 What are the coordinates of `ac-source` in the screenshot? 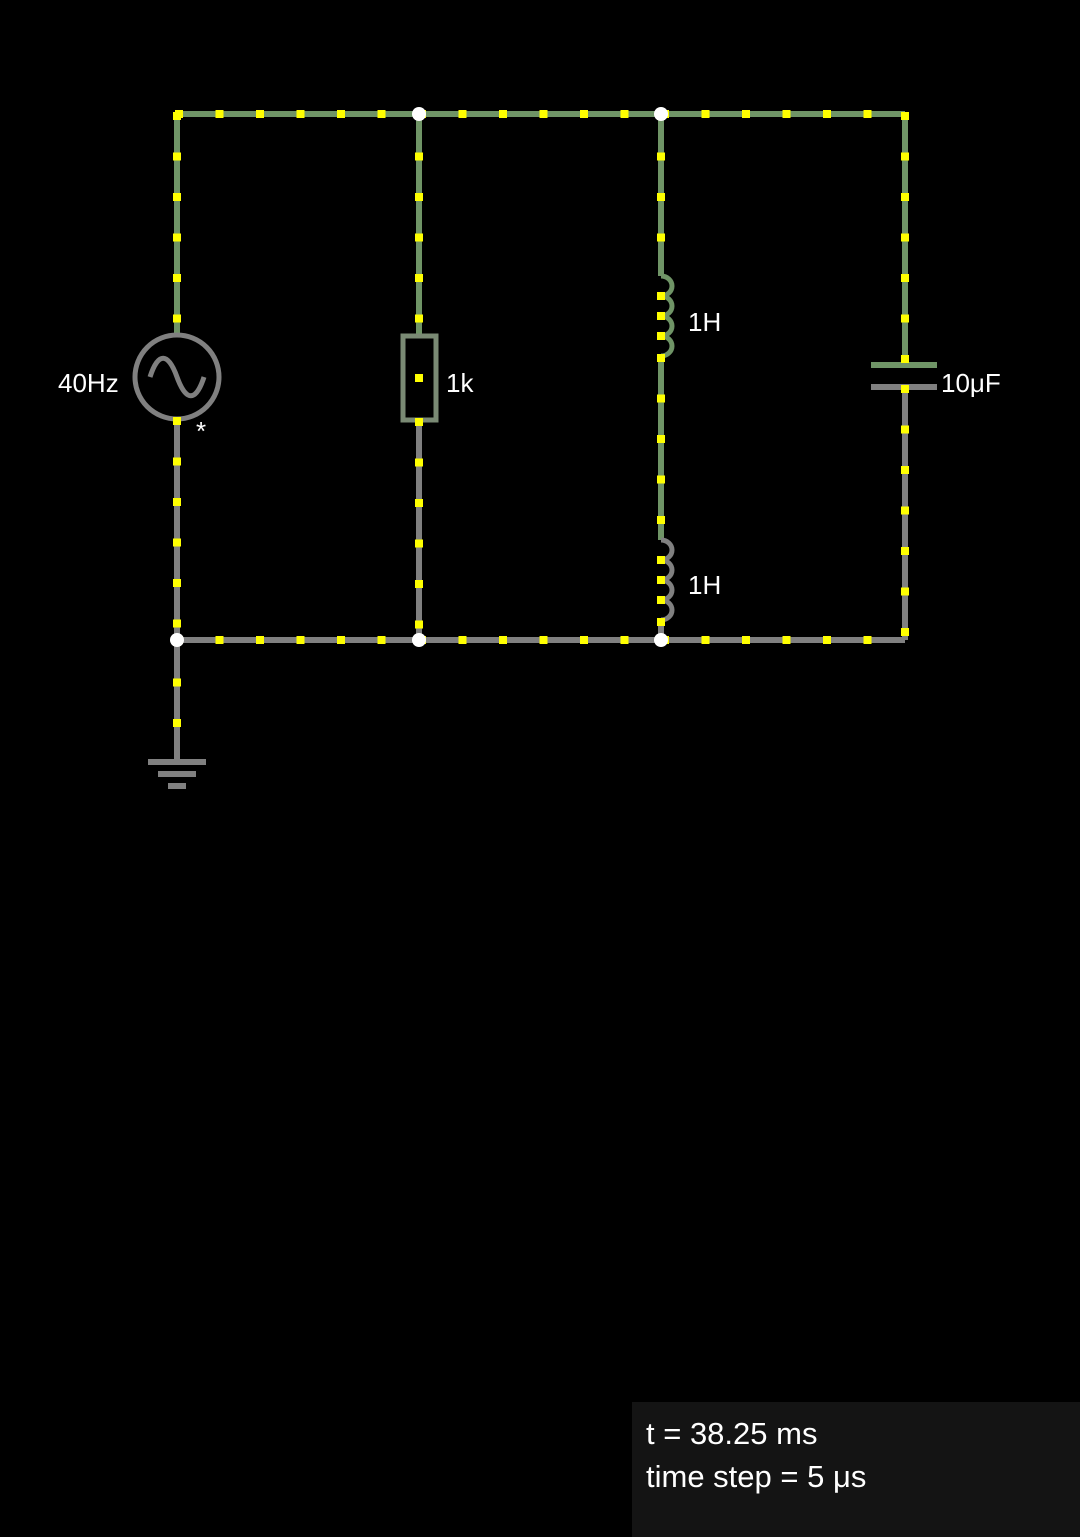 It's located at (177, 377).